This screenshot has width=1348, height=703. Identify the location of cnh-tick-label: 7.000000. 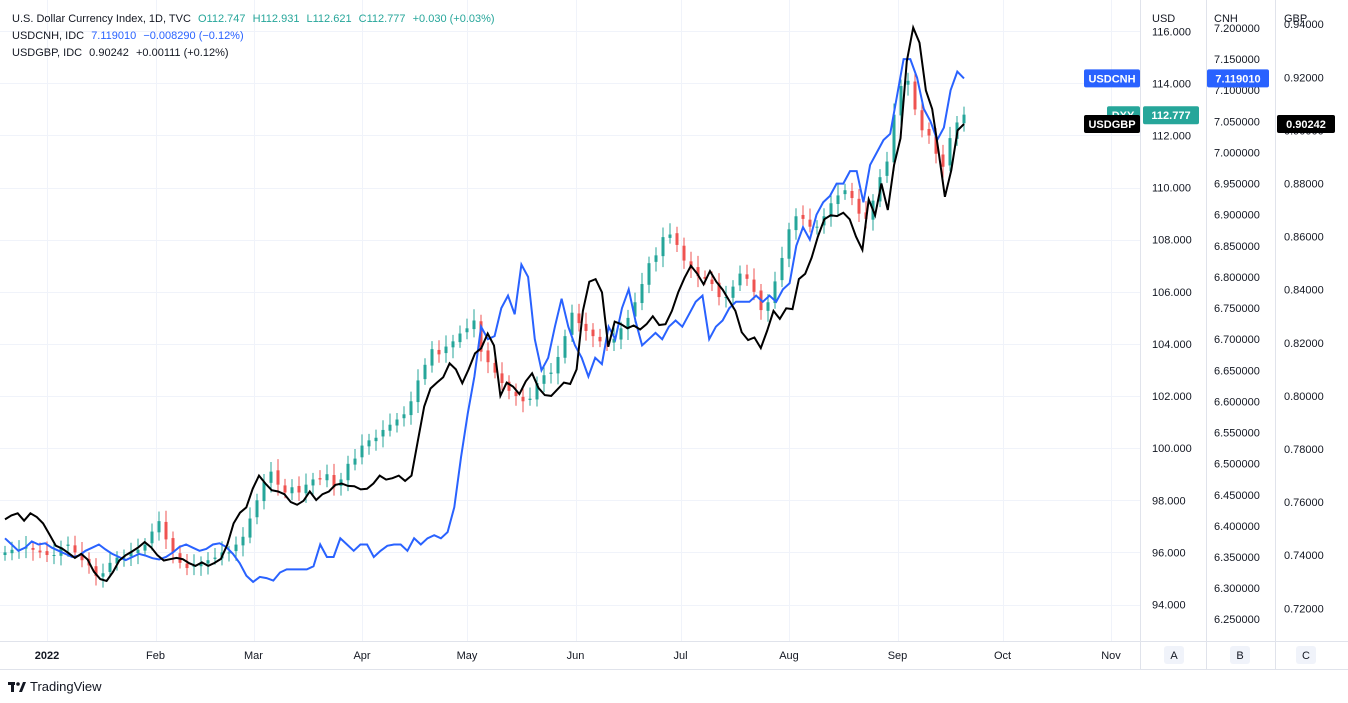
(1237, 153).